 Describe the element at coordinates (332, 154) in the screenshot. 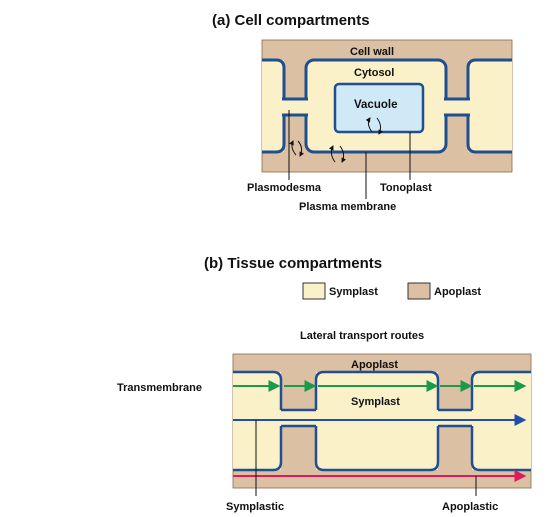

I see `membrane-transport-arrow-in` at that location.